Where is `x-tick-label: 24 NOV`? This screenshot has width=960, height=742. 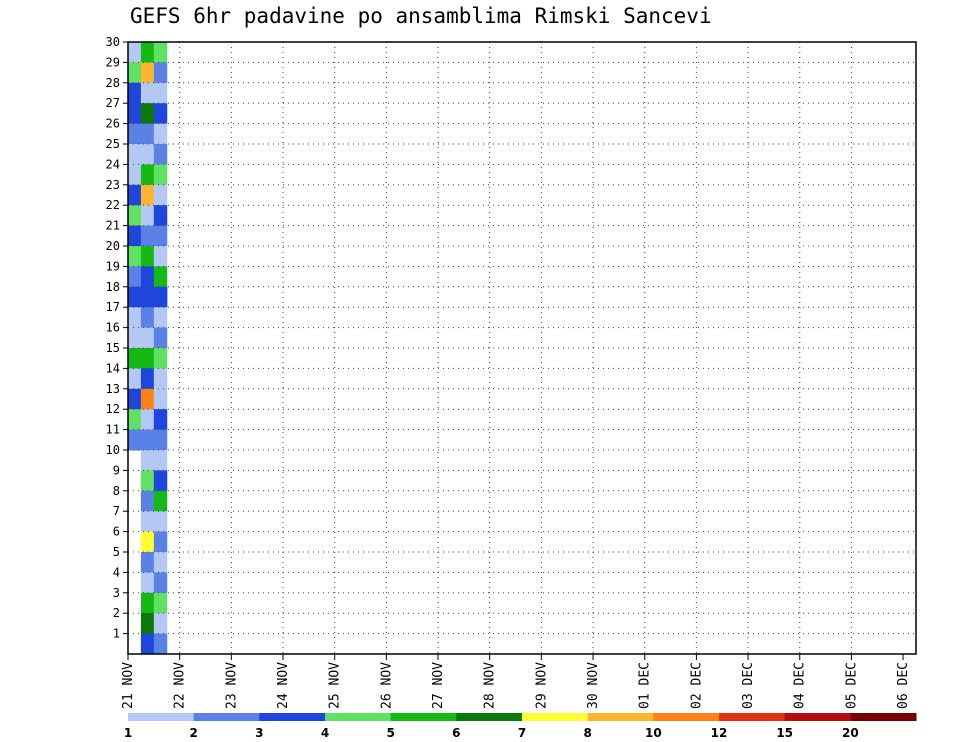 x-tick-label: 24 NOV is located at coordinates (283, 685).